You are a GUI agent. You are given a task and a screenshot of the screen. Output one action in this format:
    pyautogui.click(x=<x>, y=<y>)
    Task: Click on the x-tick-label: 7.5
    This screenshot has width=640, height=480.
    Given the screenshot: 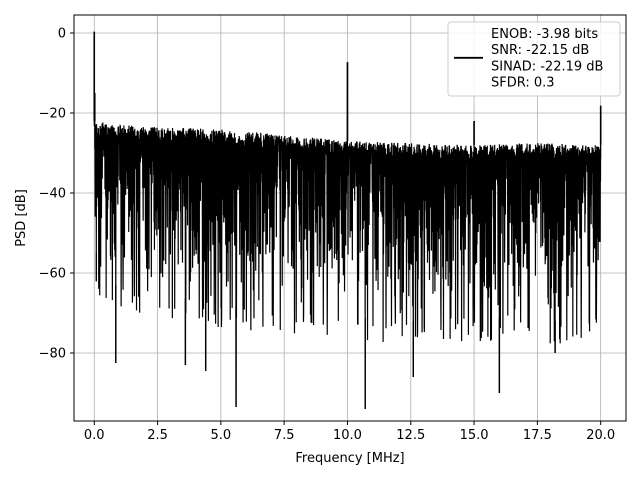 What is the action you would take?
    pyautogui.click(x=284, y=435)
    